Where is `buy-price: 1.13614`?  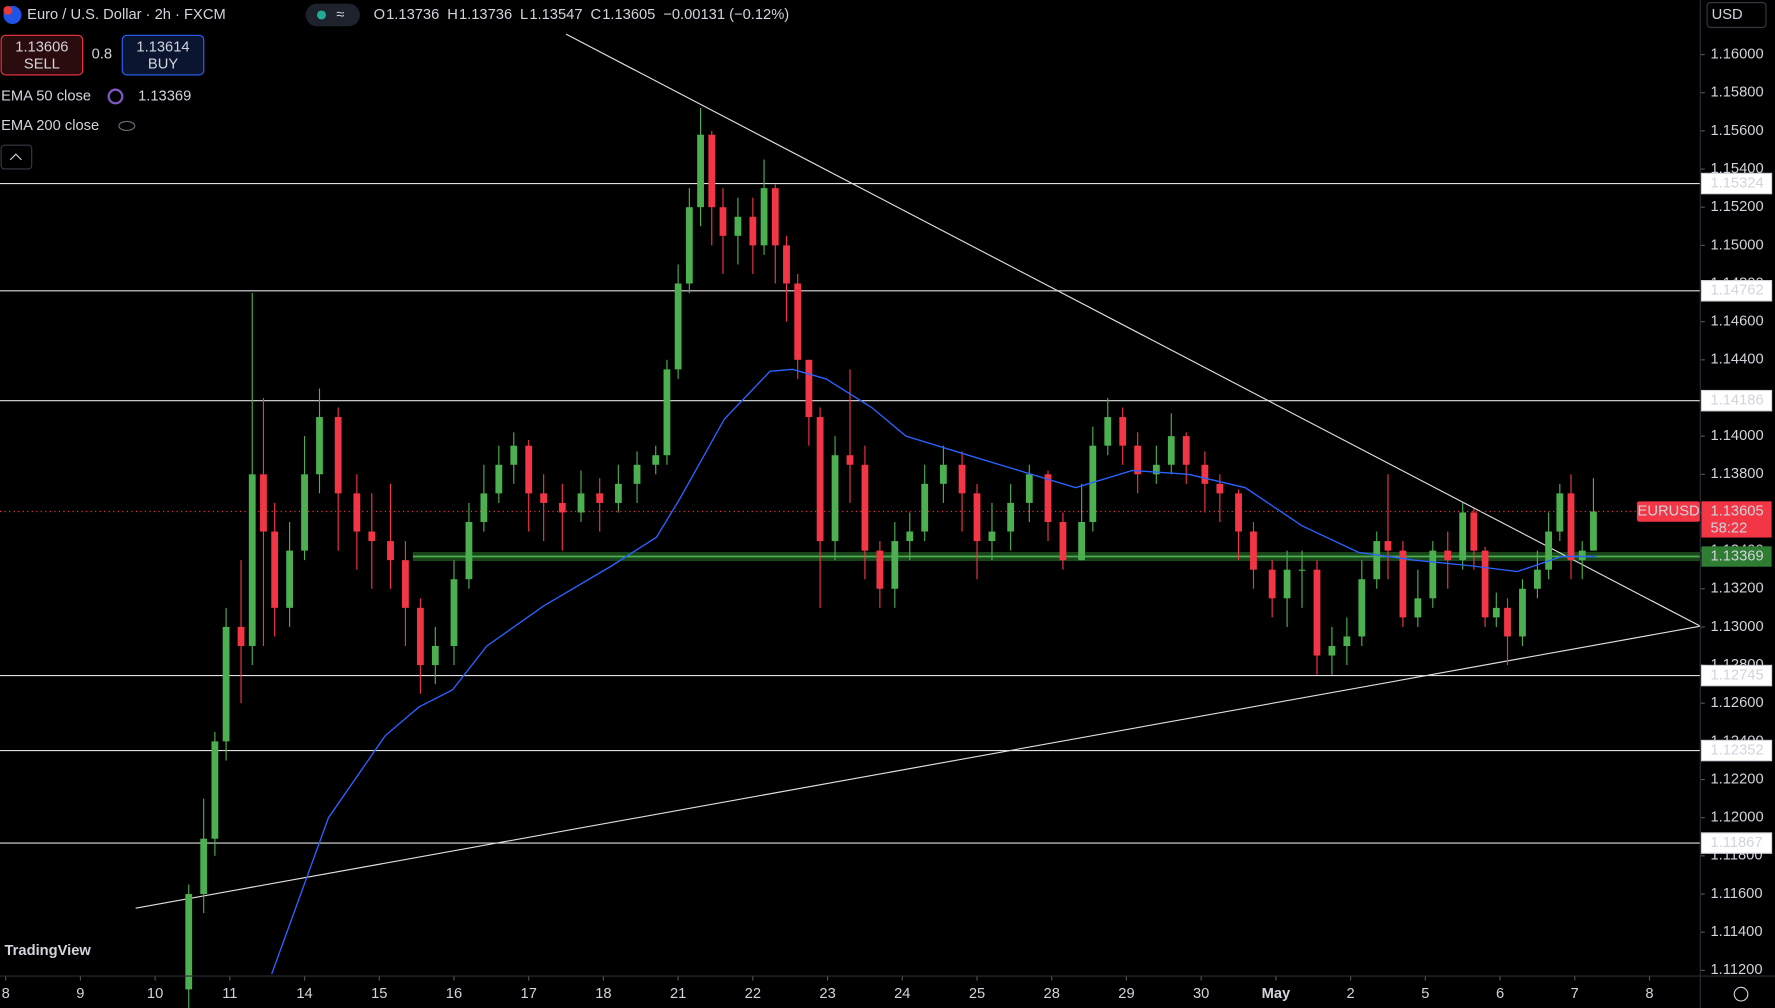
buy-price: 1.13614 is located at coordinates (162, 48).